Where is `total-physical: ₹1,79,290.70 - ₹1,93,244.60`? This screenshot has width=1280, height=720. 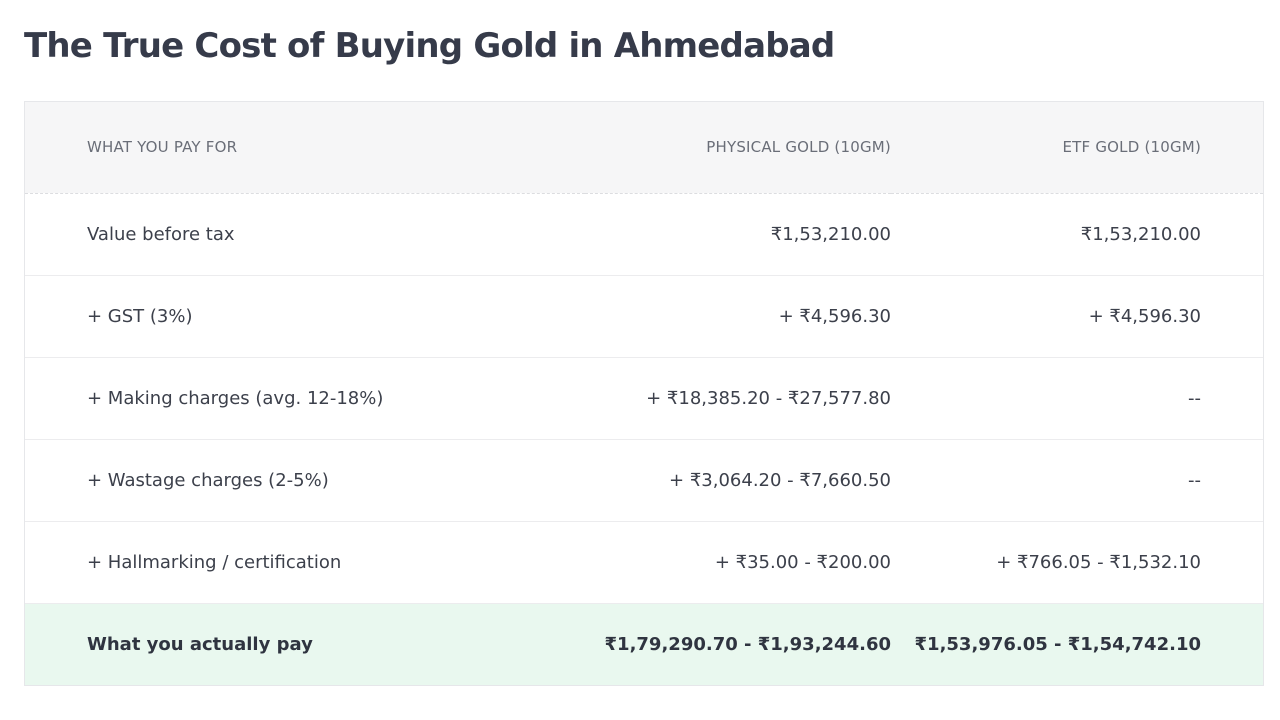 total-physical: ₹1,79,290.70 - ₹1,93,244.60 is located at coordinates (747, 644).